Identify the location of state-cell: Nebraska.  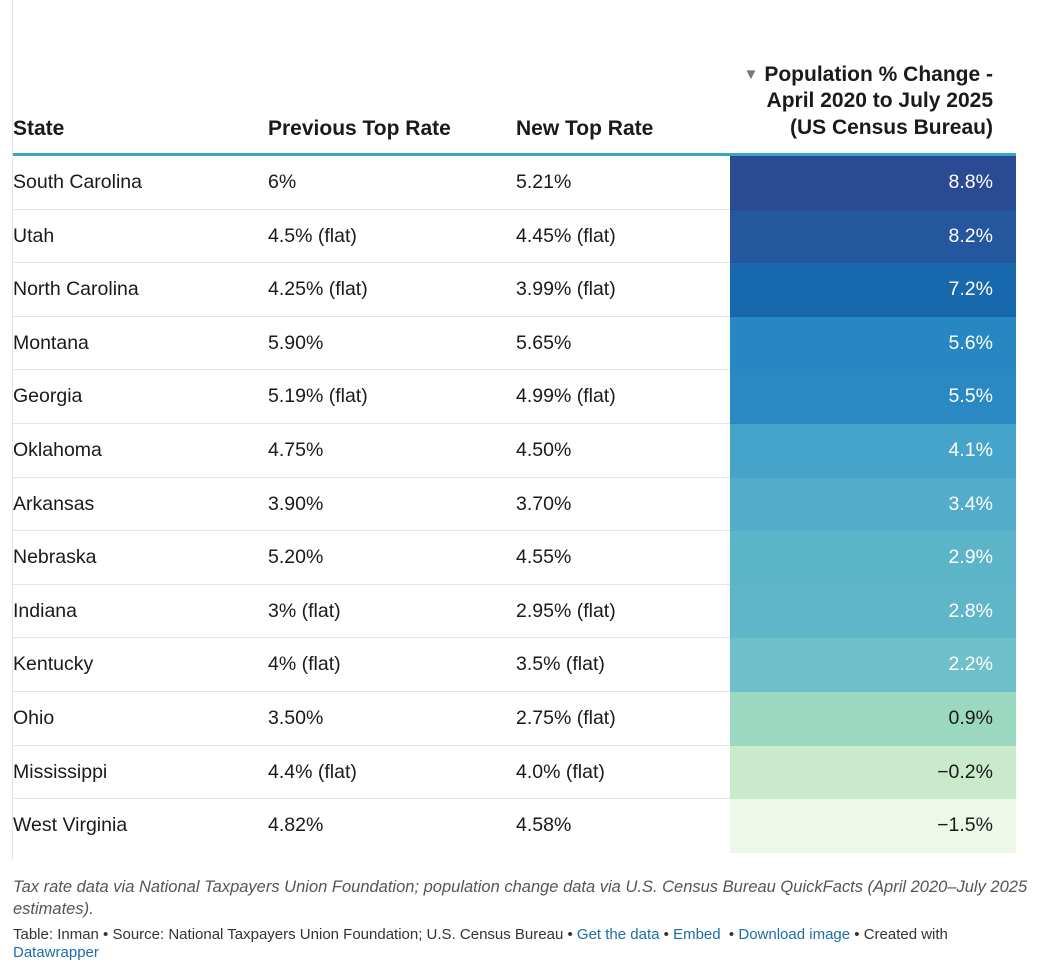
(55, 557).